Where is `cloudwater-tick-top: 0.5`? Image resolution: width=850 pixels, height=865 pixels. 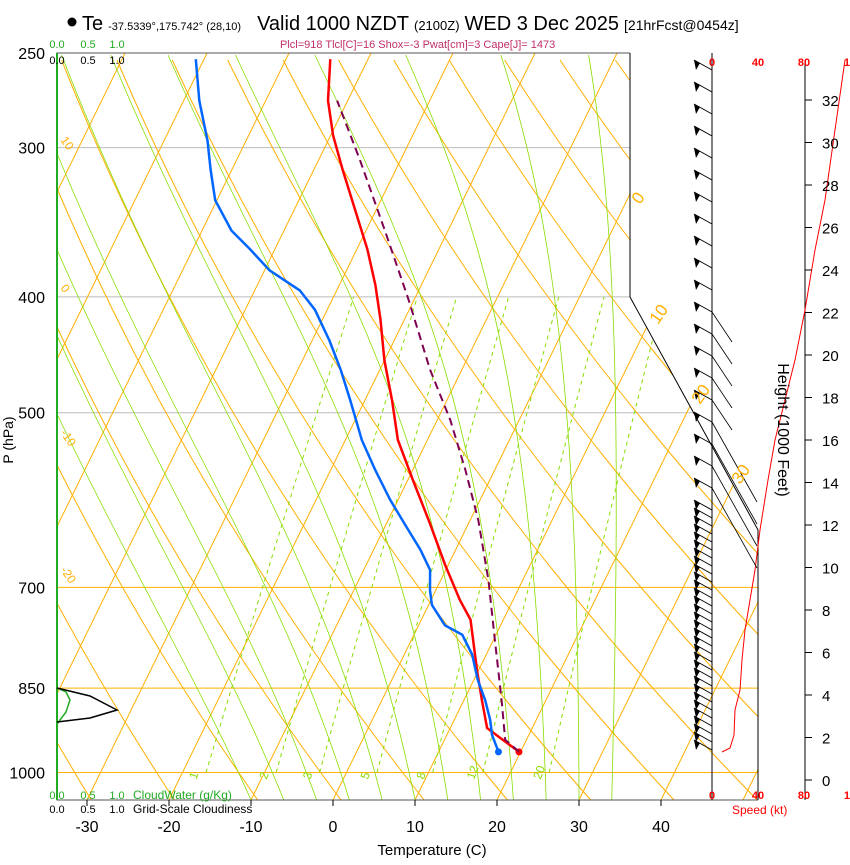
cloudwater-tick-top: 0.5 is located at coordinates (87, 45).